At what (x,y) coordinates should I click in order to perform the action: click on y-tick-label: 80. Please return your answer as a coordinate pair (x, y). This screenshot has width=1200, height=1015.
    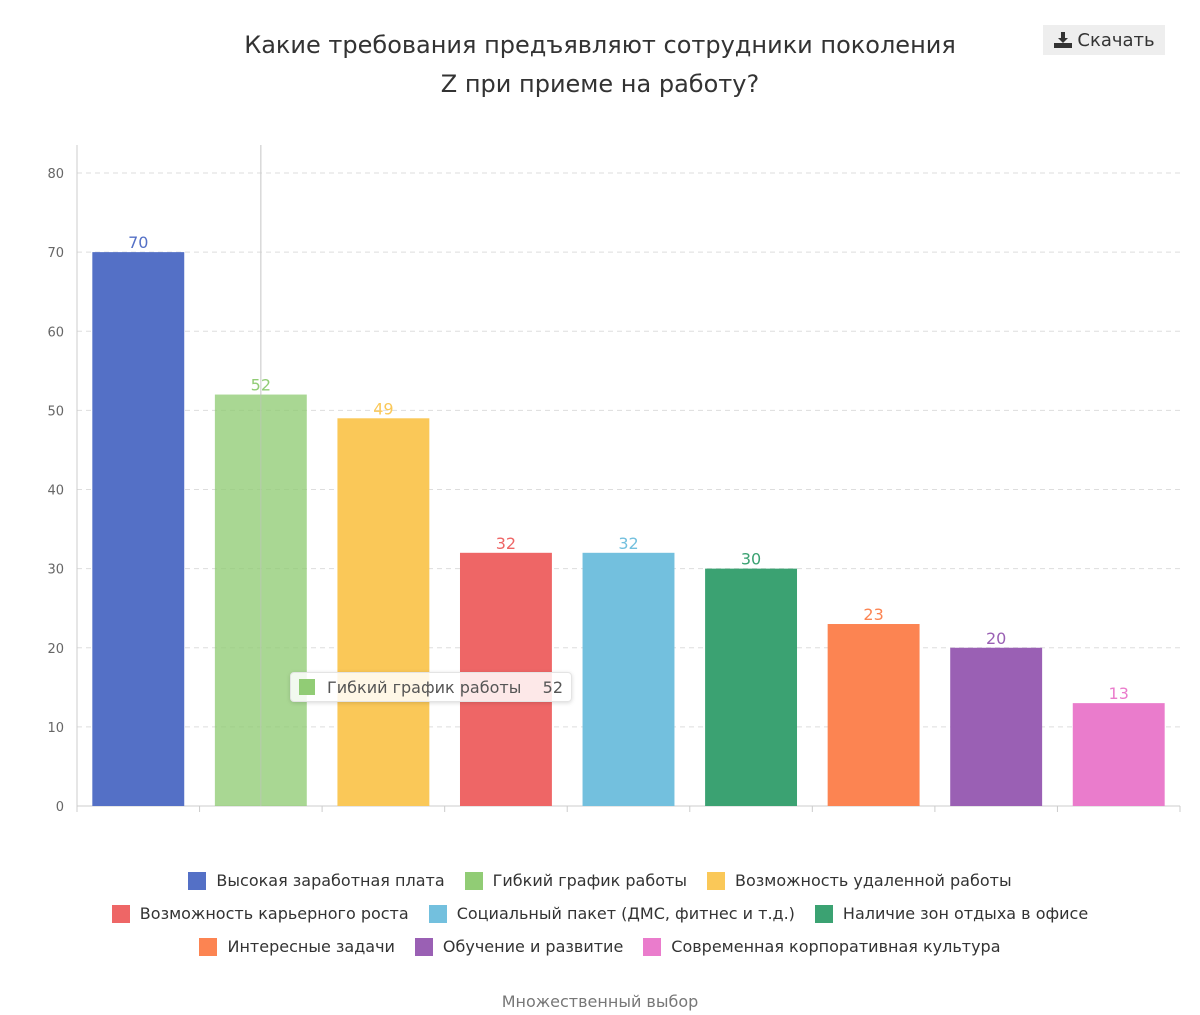
    Looking at the image, I should click on (55, 174).